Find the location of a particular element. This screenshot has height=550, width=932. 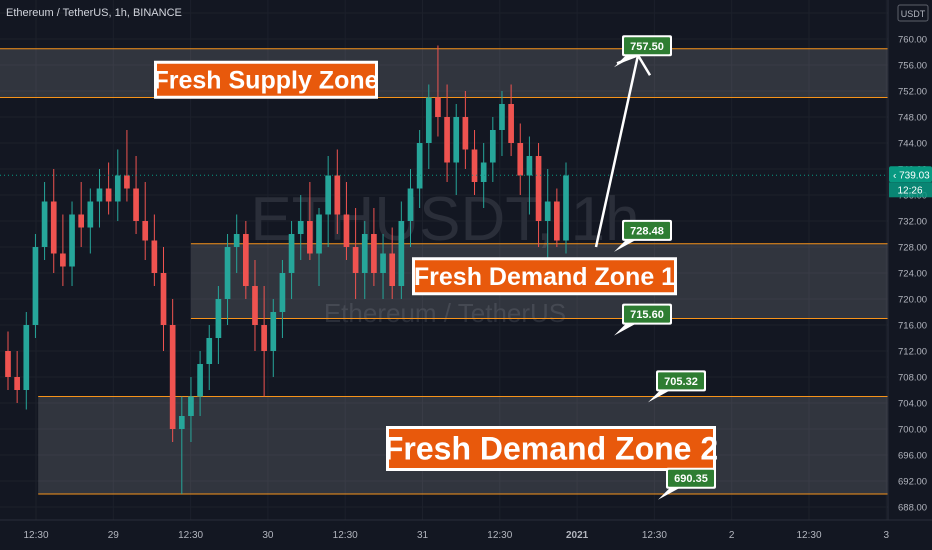

price-tick-label: 704.00 is located at coordinates (912, 404).